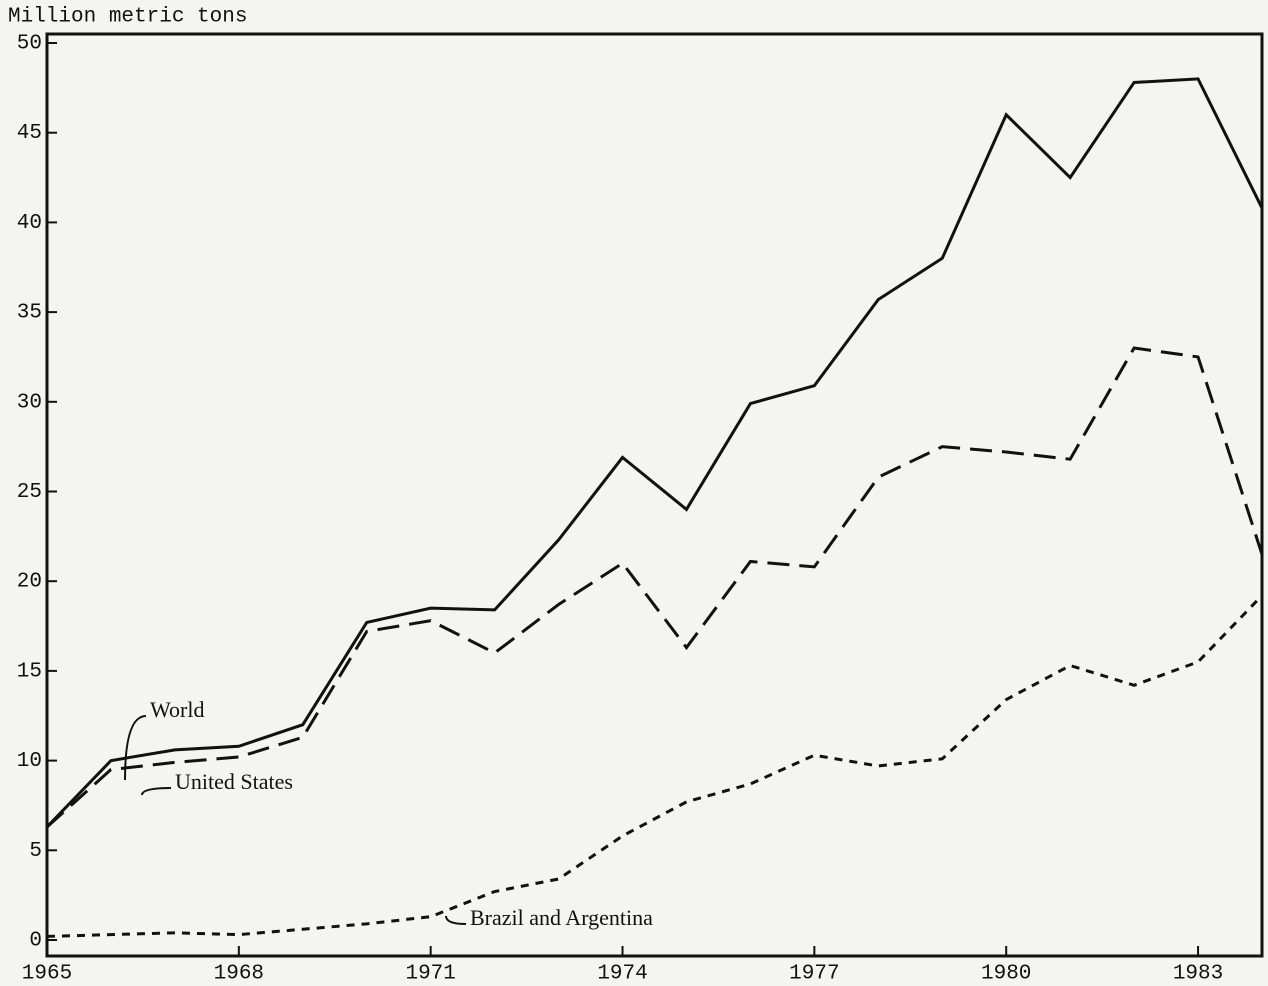 The width and height of the screenshot is (1268, 986). Describe the element at coordinates (239, 974) in the screenshot. I see `x-tick-label: 1968` at that location.